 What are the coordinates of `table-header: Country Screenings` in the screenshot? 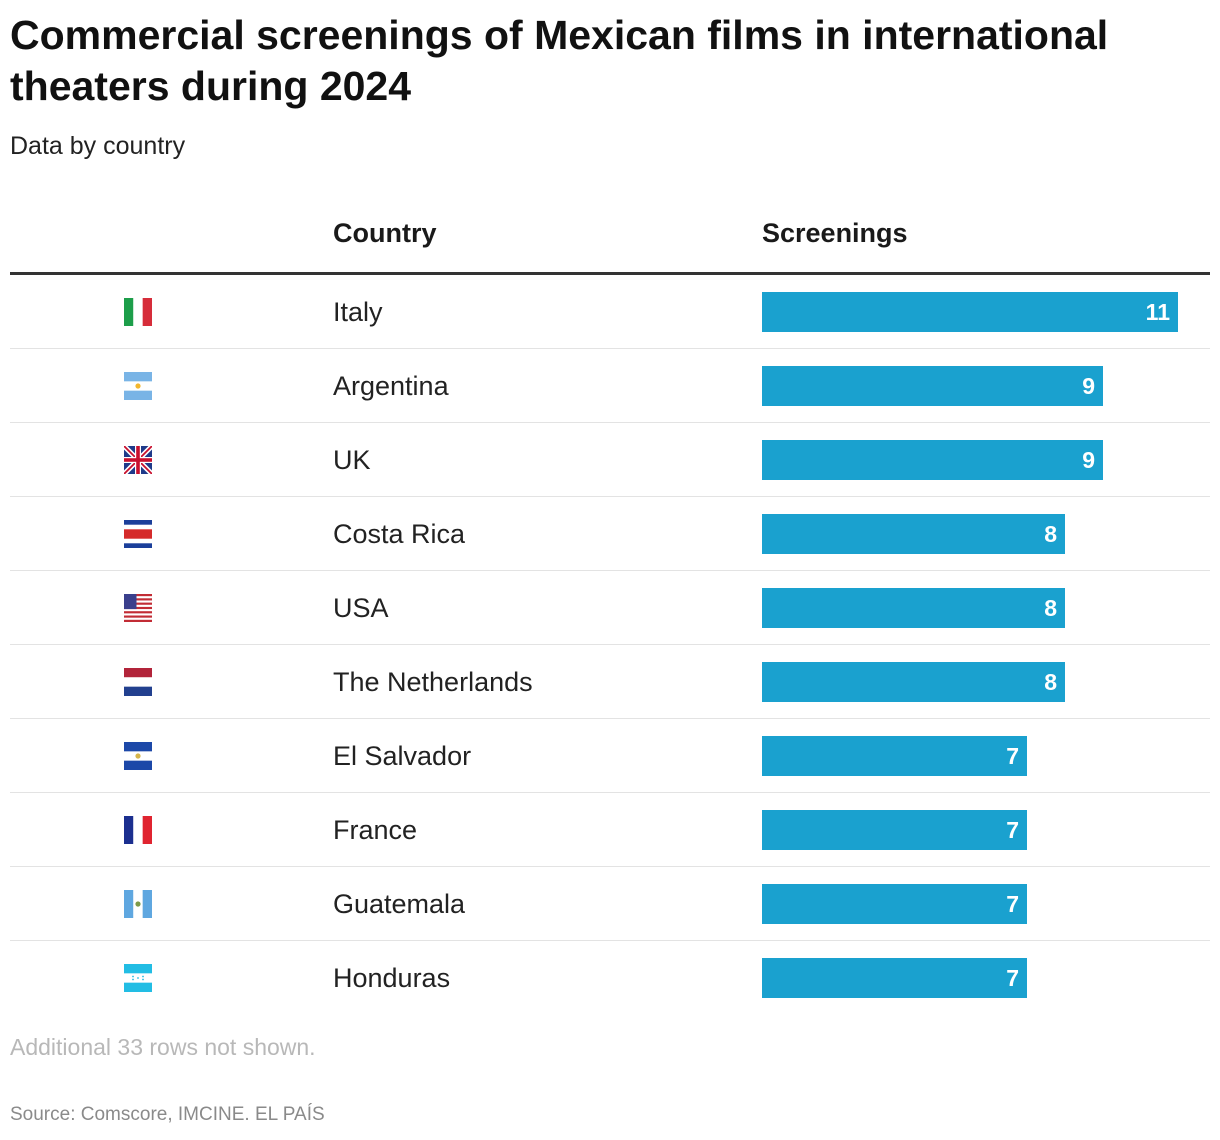 It's located at (610, 237).